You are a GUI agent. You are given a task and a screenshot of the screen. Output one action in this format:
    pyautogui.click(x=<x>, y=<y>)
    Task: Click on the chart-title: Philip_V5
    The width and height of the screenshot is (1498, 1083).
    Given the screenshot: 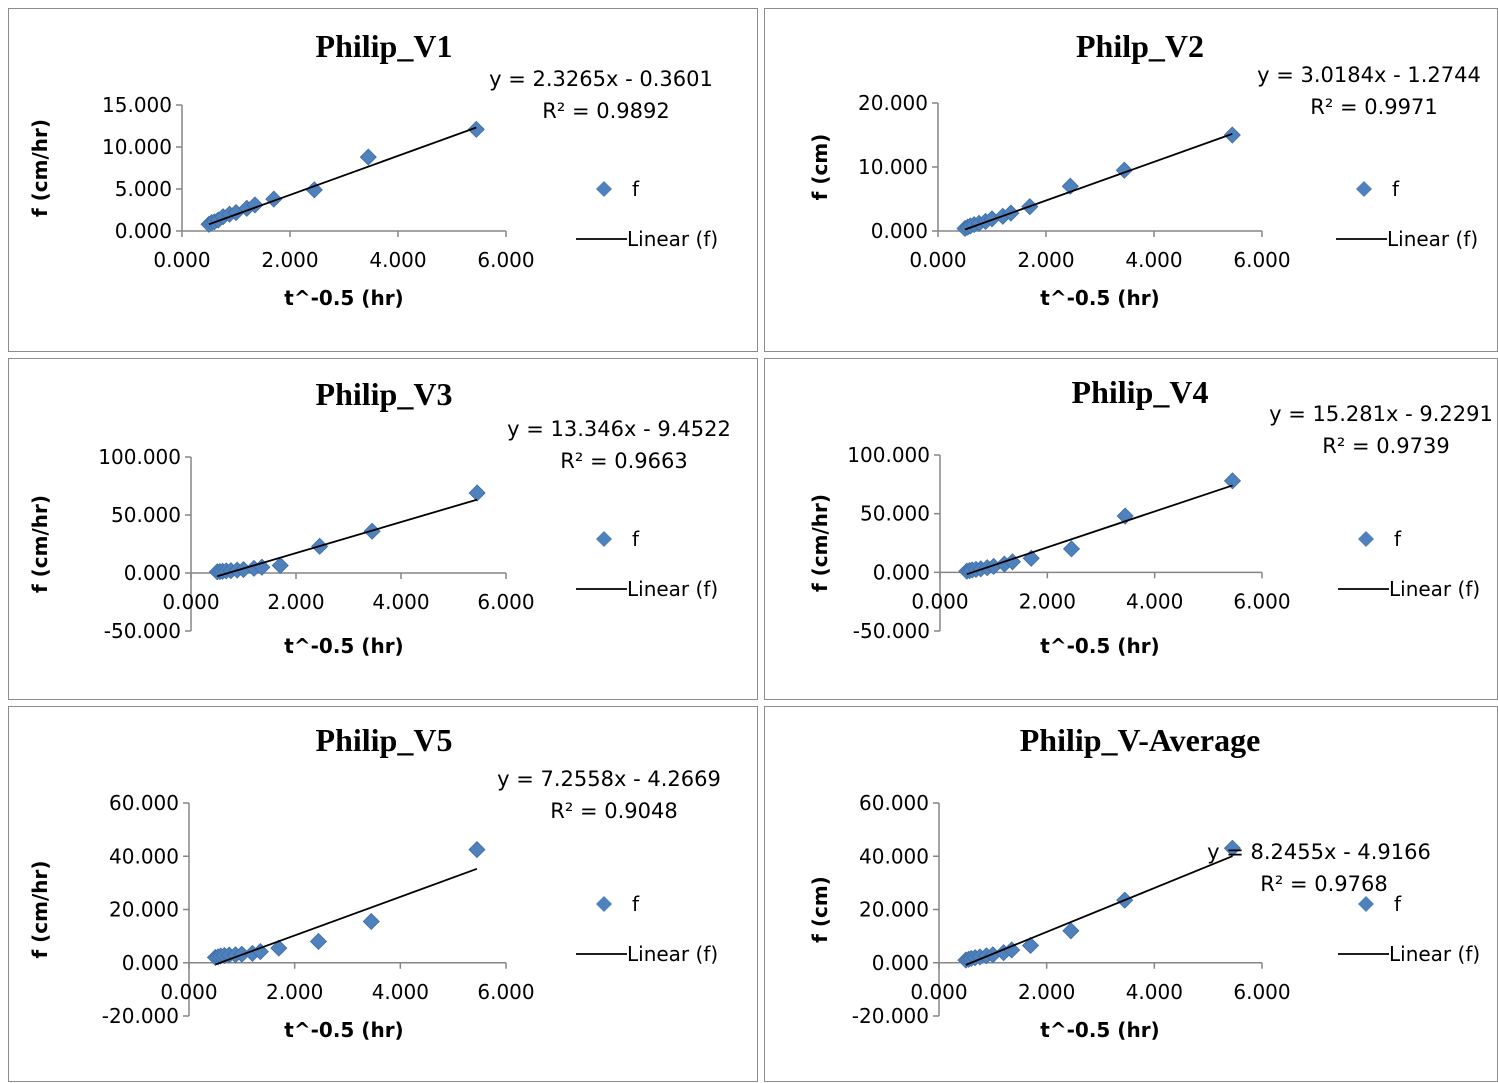 What is the action you would take?
    pyautogui.click(x=384, y=740)
    